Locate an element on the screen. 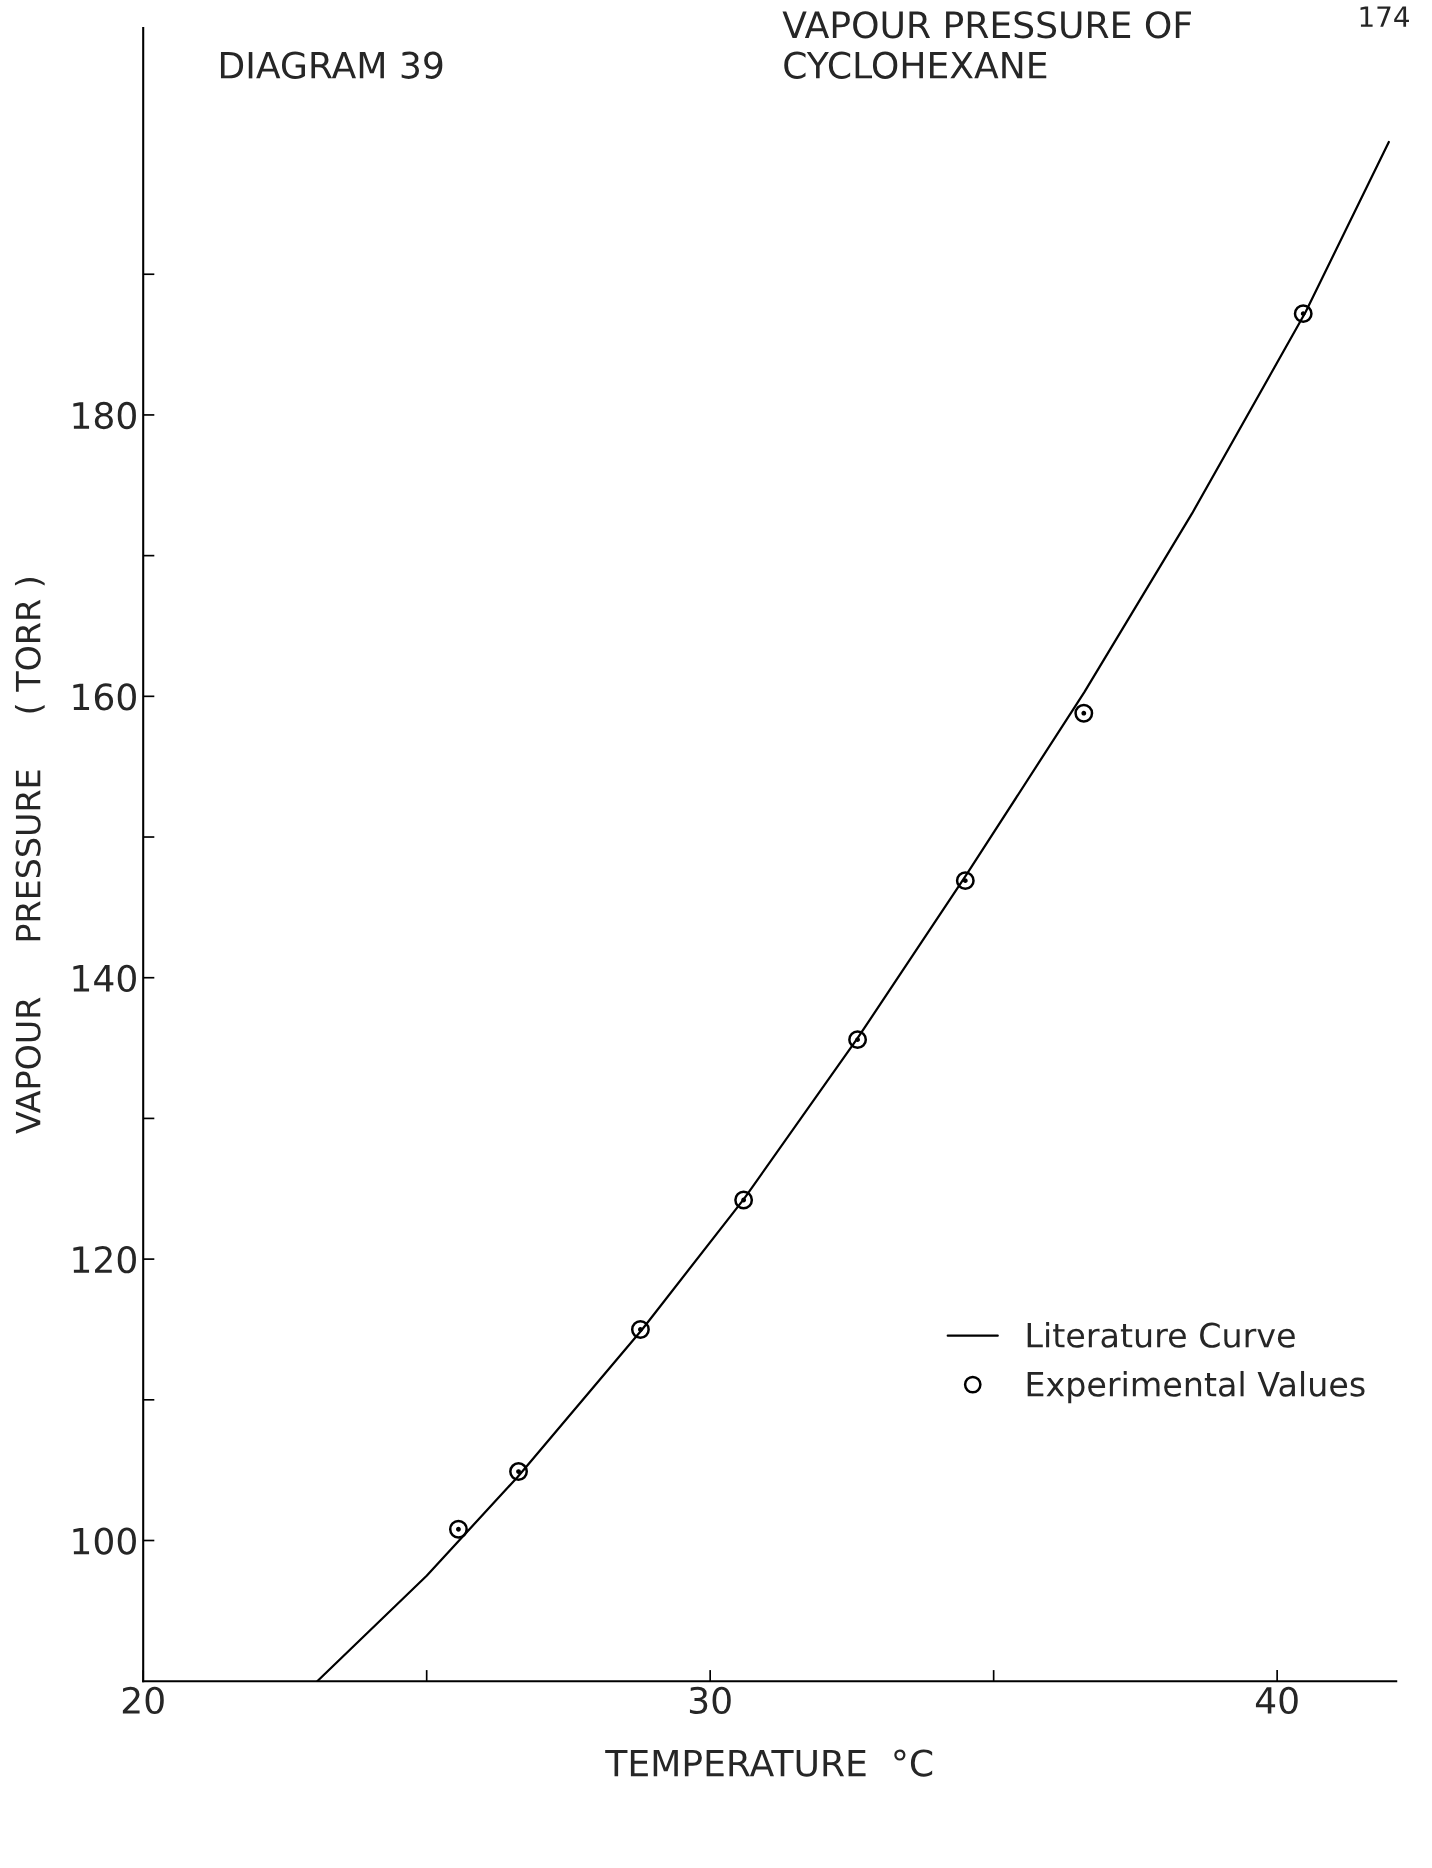 The width and height of the screenshot is (1432, 1868). x-tick-label: 20 is located at coordinates (143, 1700).